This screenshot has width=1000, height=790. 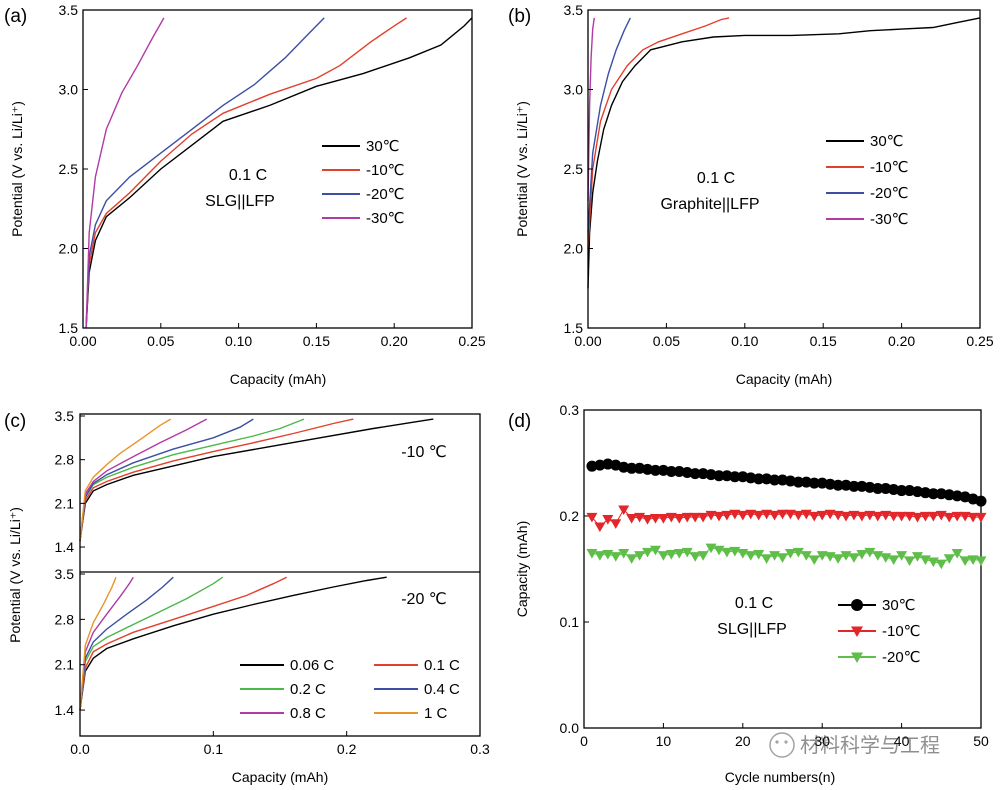 What do you see at coordinates (716, 178) in the screenshot?
I see `panel-b-rate: 0.1 C` at bounding box center [716, 178].